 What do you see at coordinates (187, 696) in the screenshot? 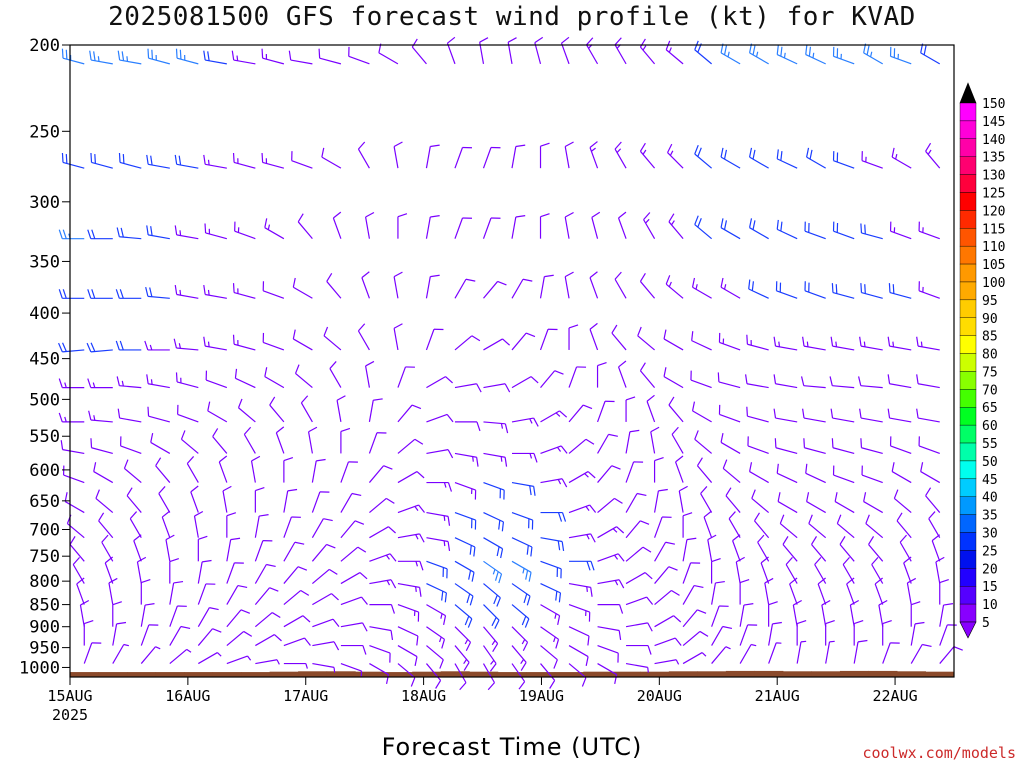
I see `x-tick-label: 16AUG` at bounding box center [187, 696].